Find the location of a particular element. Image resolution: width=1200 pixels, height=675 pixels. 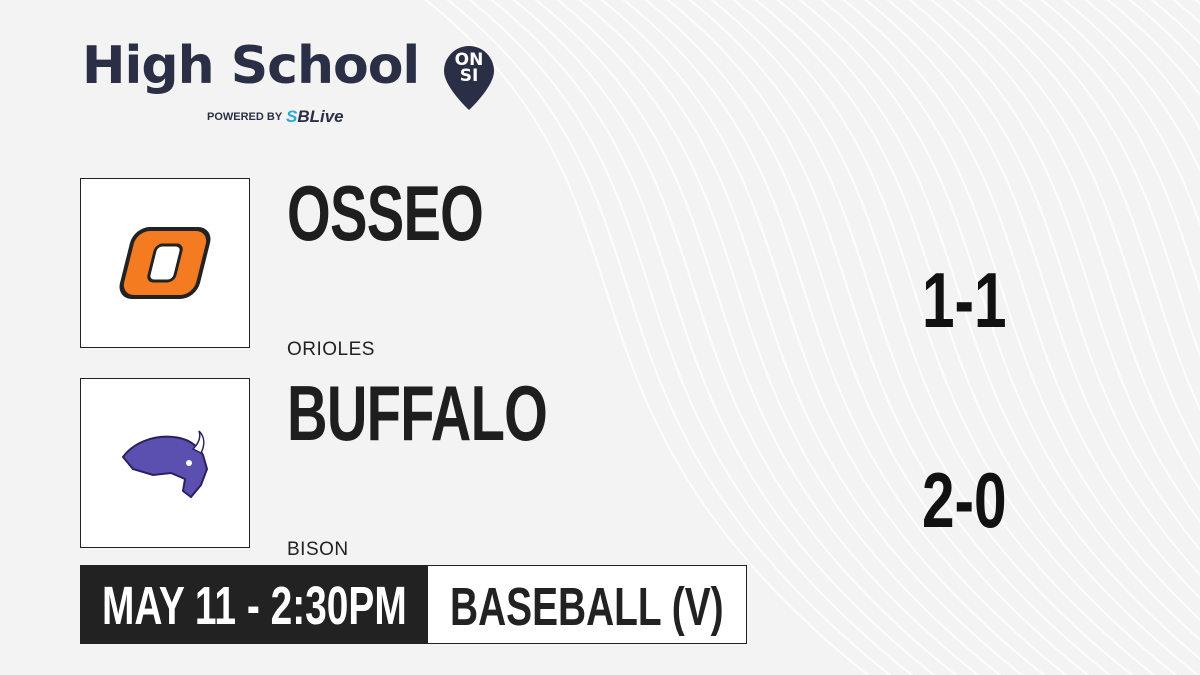

team-logo-buffalo is located at coordinates (165, 463).